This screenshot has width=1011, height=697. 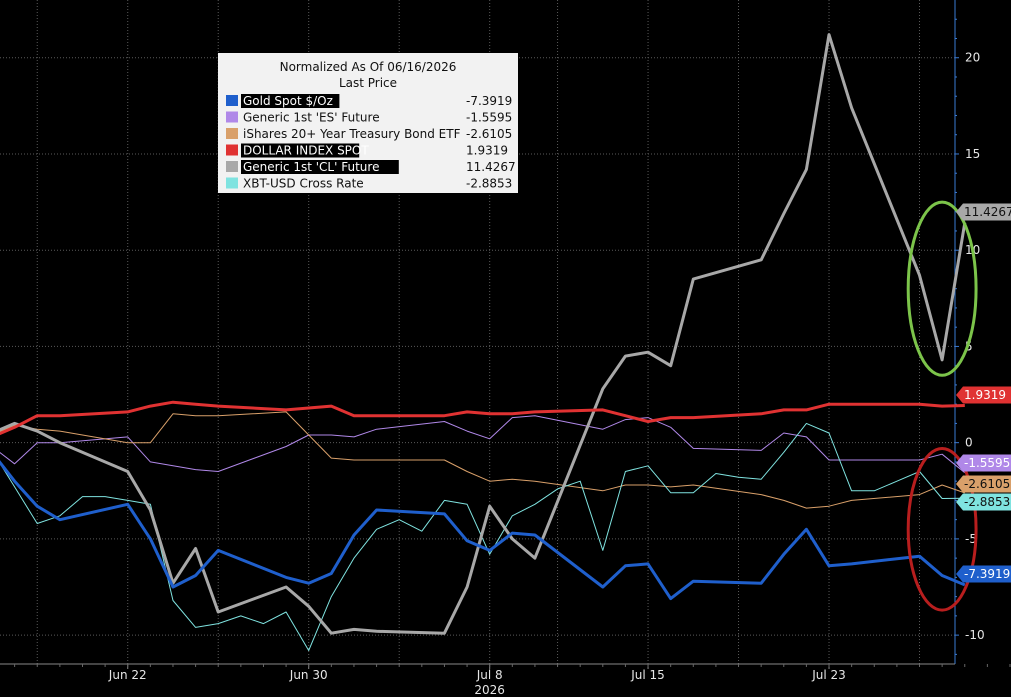 I want to click on x-tick-label: Jun 30, so click(x=308, y=675).